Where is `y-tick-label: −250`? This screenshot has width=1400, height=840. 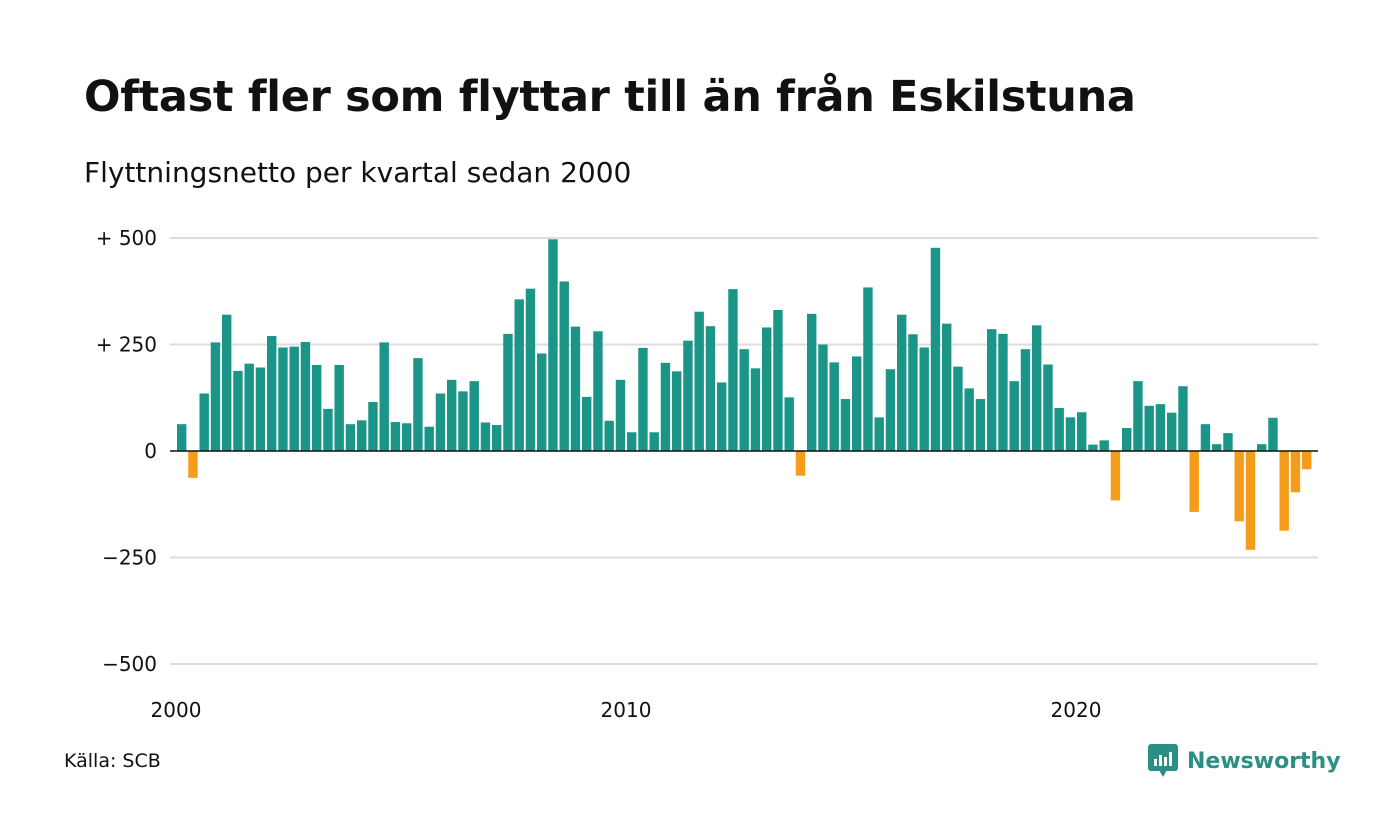 y-tick-label: −250 is located at coordinates (129, 558).